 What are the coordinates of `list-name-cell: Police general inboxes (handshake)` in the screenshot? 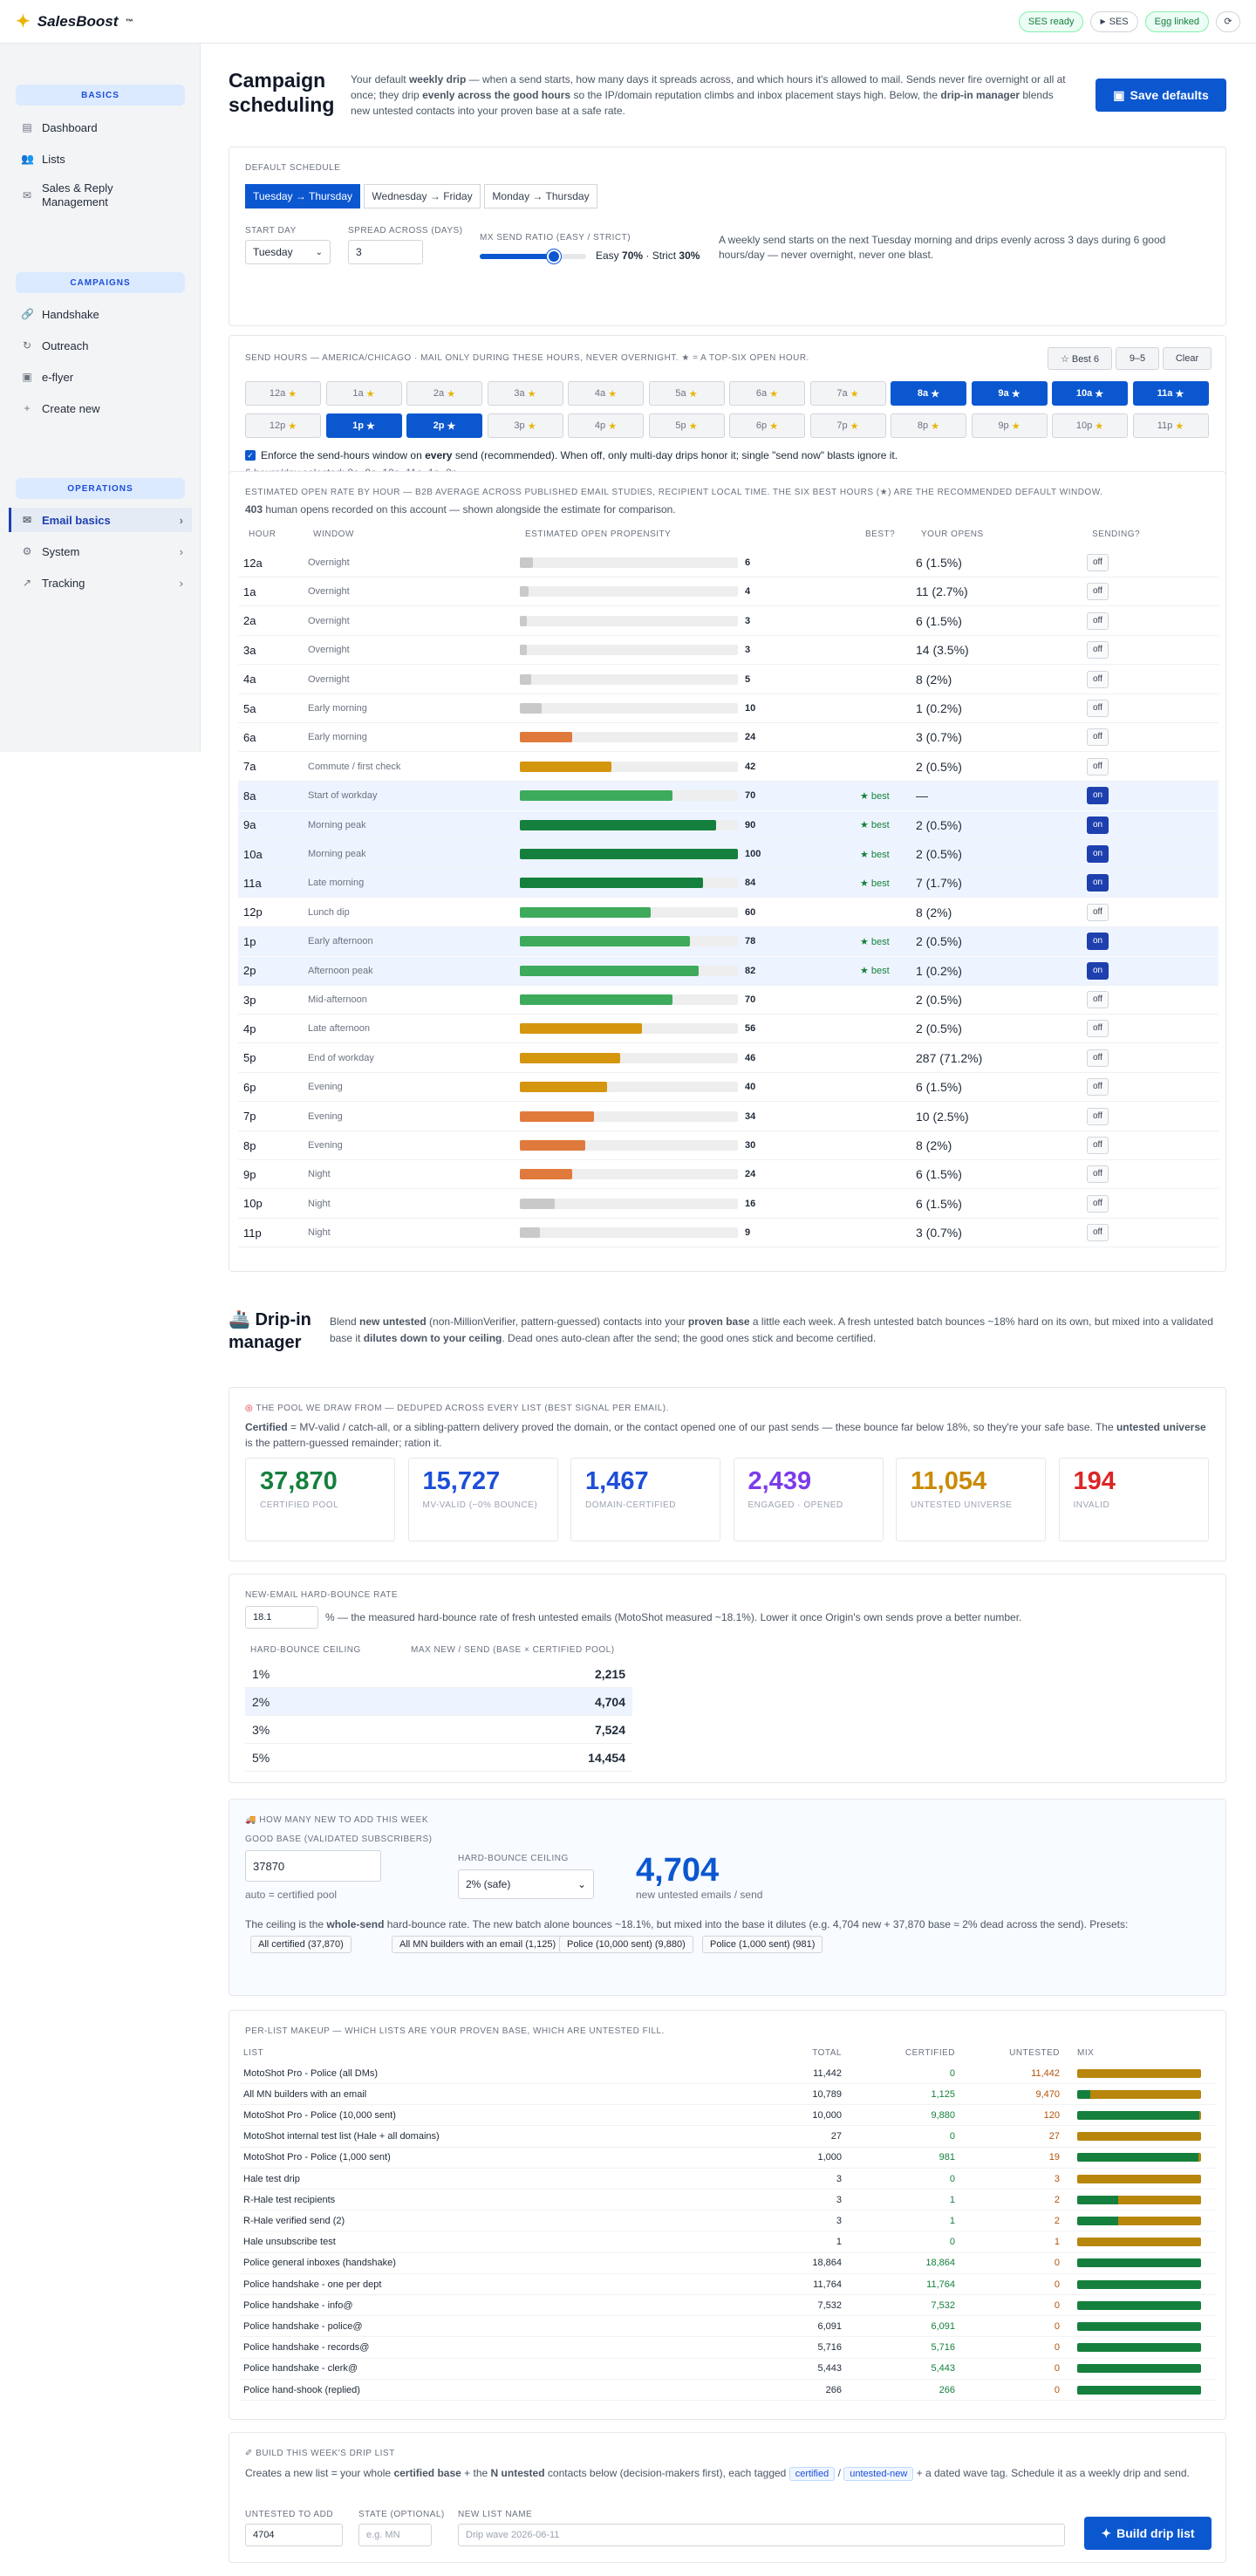 It's located at (319, 2263).